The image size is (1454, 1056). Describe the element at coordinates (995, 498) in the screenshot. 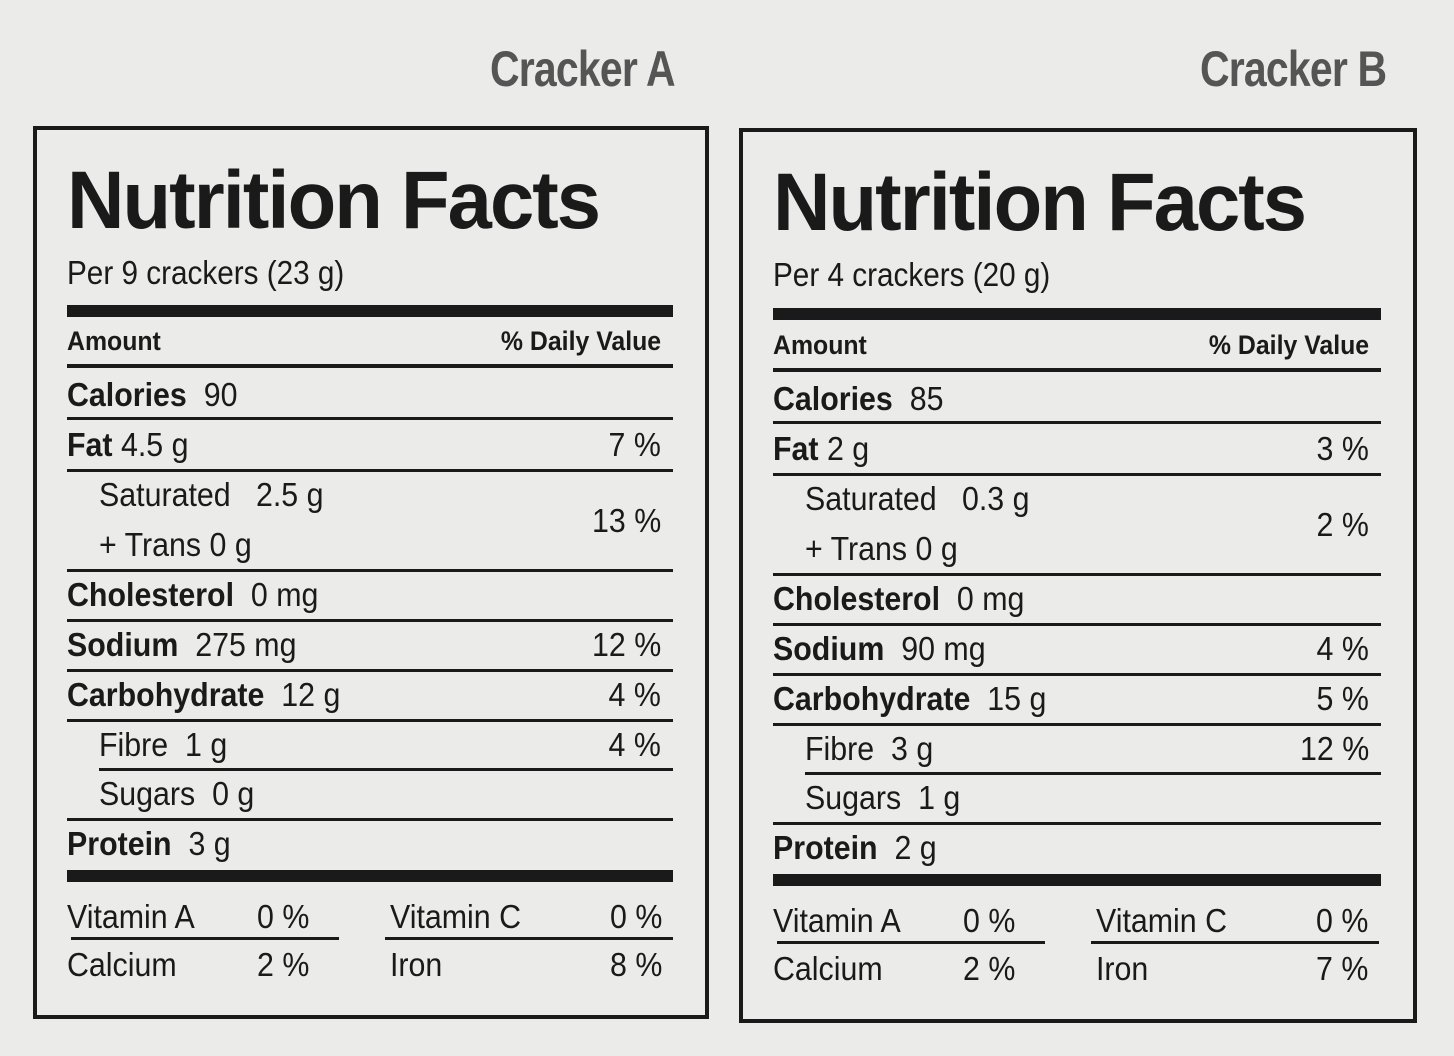

I see `saturated-value: 0.3 g` at that location.